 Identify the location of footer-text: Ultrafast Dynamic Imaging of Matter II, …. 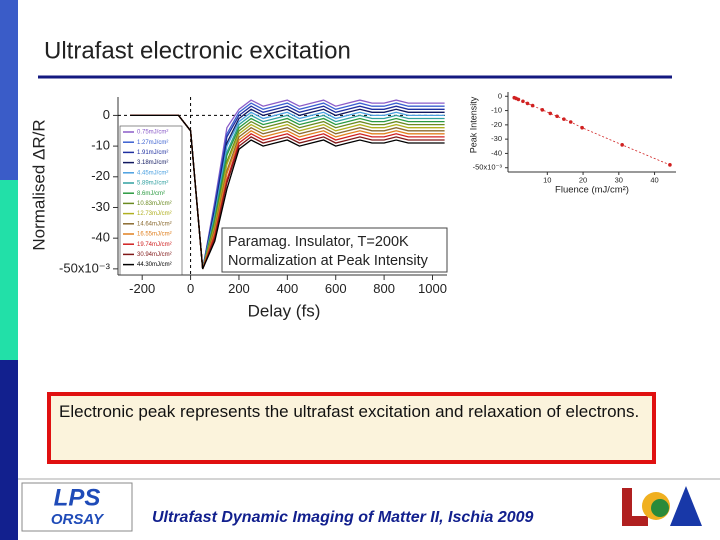
(343, 517).